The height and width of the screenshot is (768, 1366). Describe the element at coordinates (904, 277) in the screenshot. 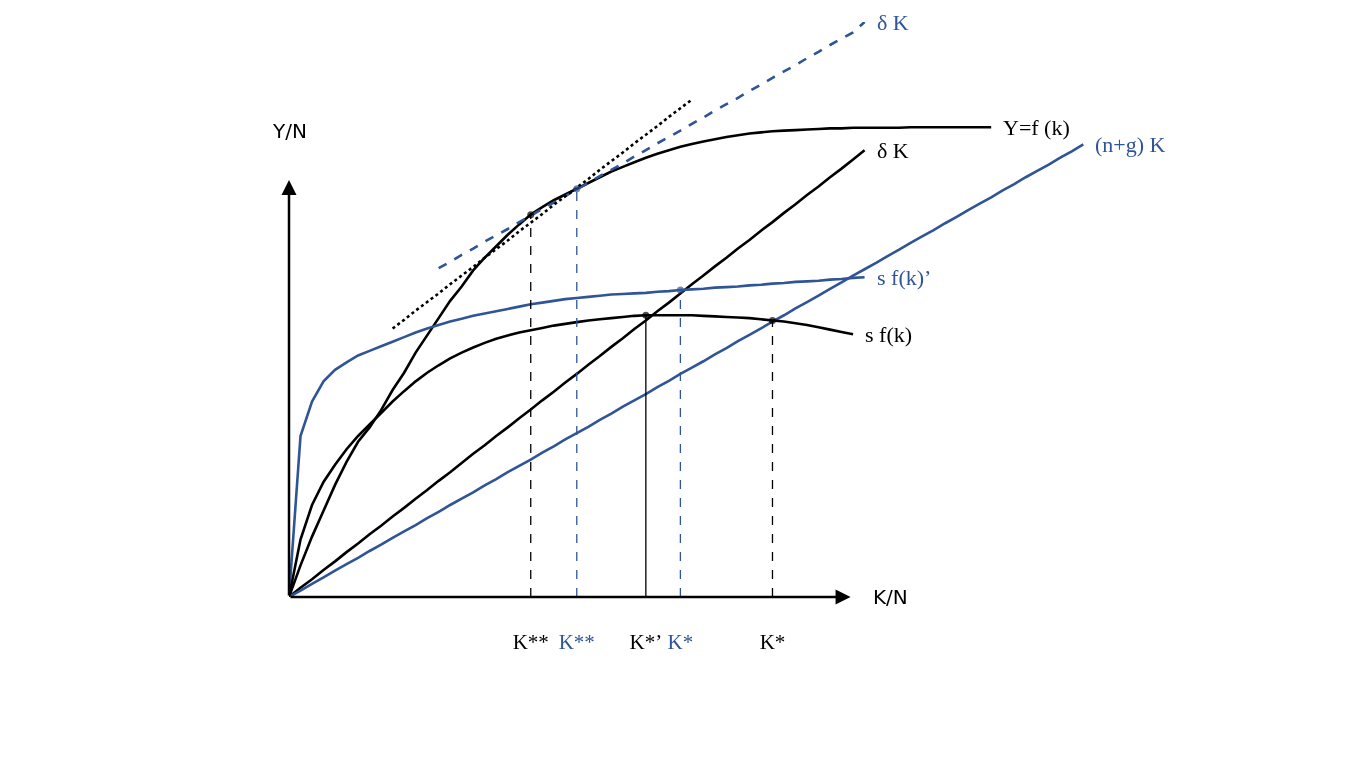

I see `series-label: s f(k)’` at that location.